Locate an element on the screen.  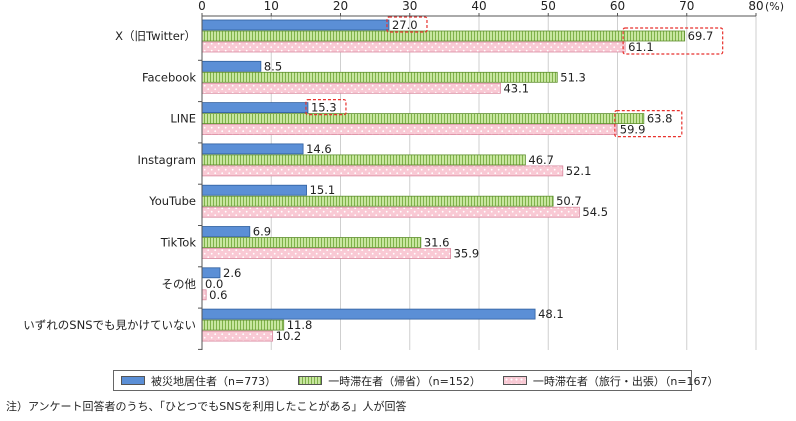
data-label-travel: 59.9 is located at coordinates (633, 130).